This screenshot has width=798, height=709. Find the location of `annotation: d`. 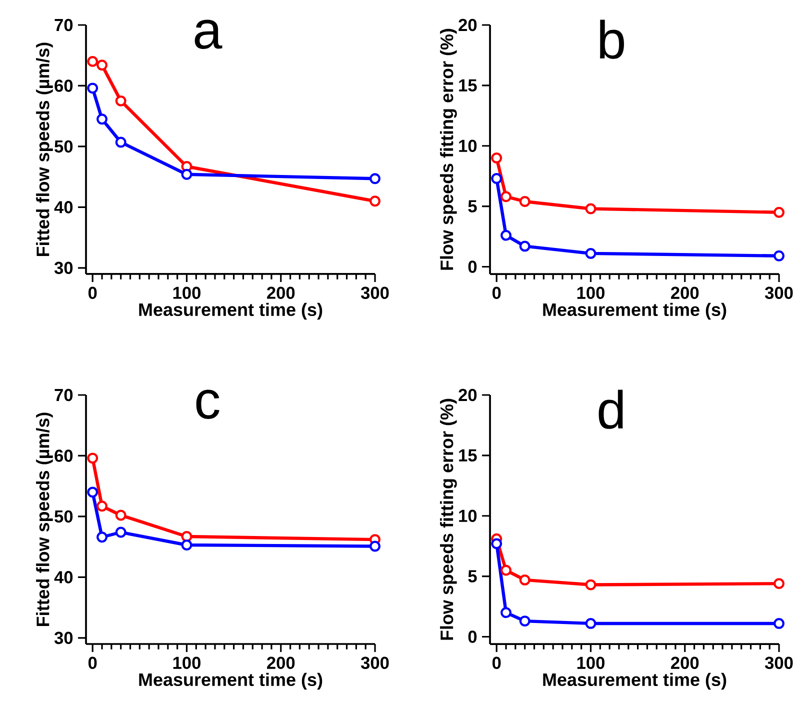

annotation: d is located at coordinates (610, 409).